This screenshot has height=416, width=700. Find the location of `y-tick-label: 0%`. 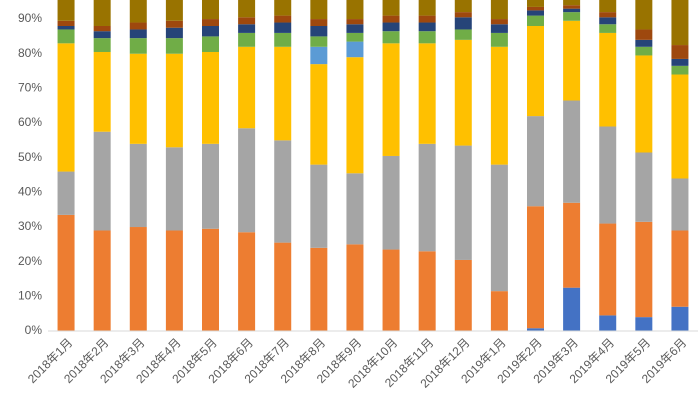

y-tick-label: 0% is located at coordinates (34, 330).